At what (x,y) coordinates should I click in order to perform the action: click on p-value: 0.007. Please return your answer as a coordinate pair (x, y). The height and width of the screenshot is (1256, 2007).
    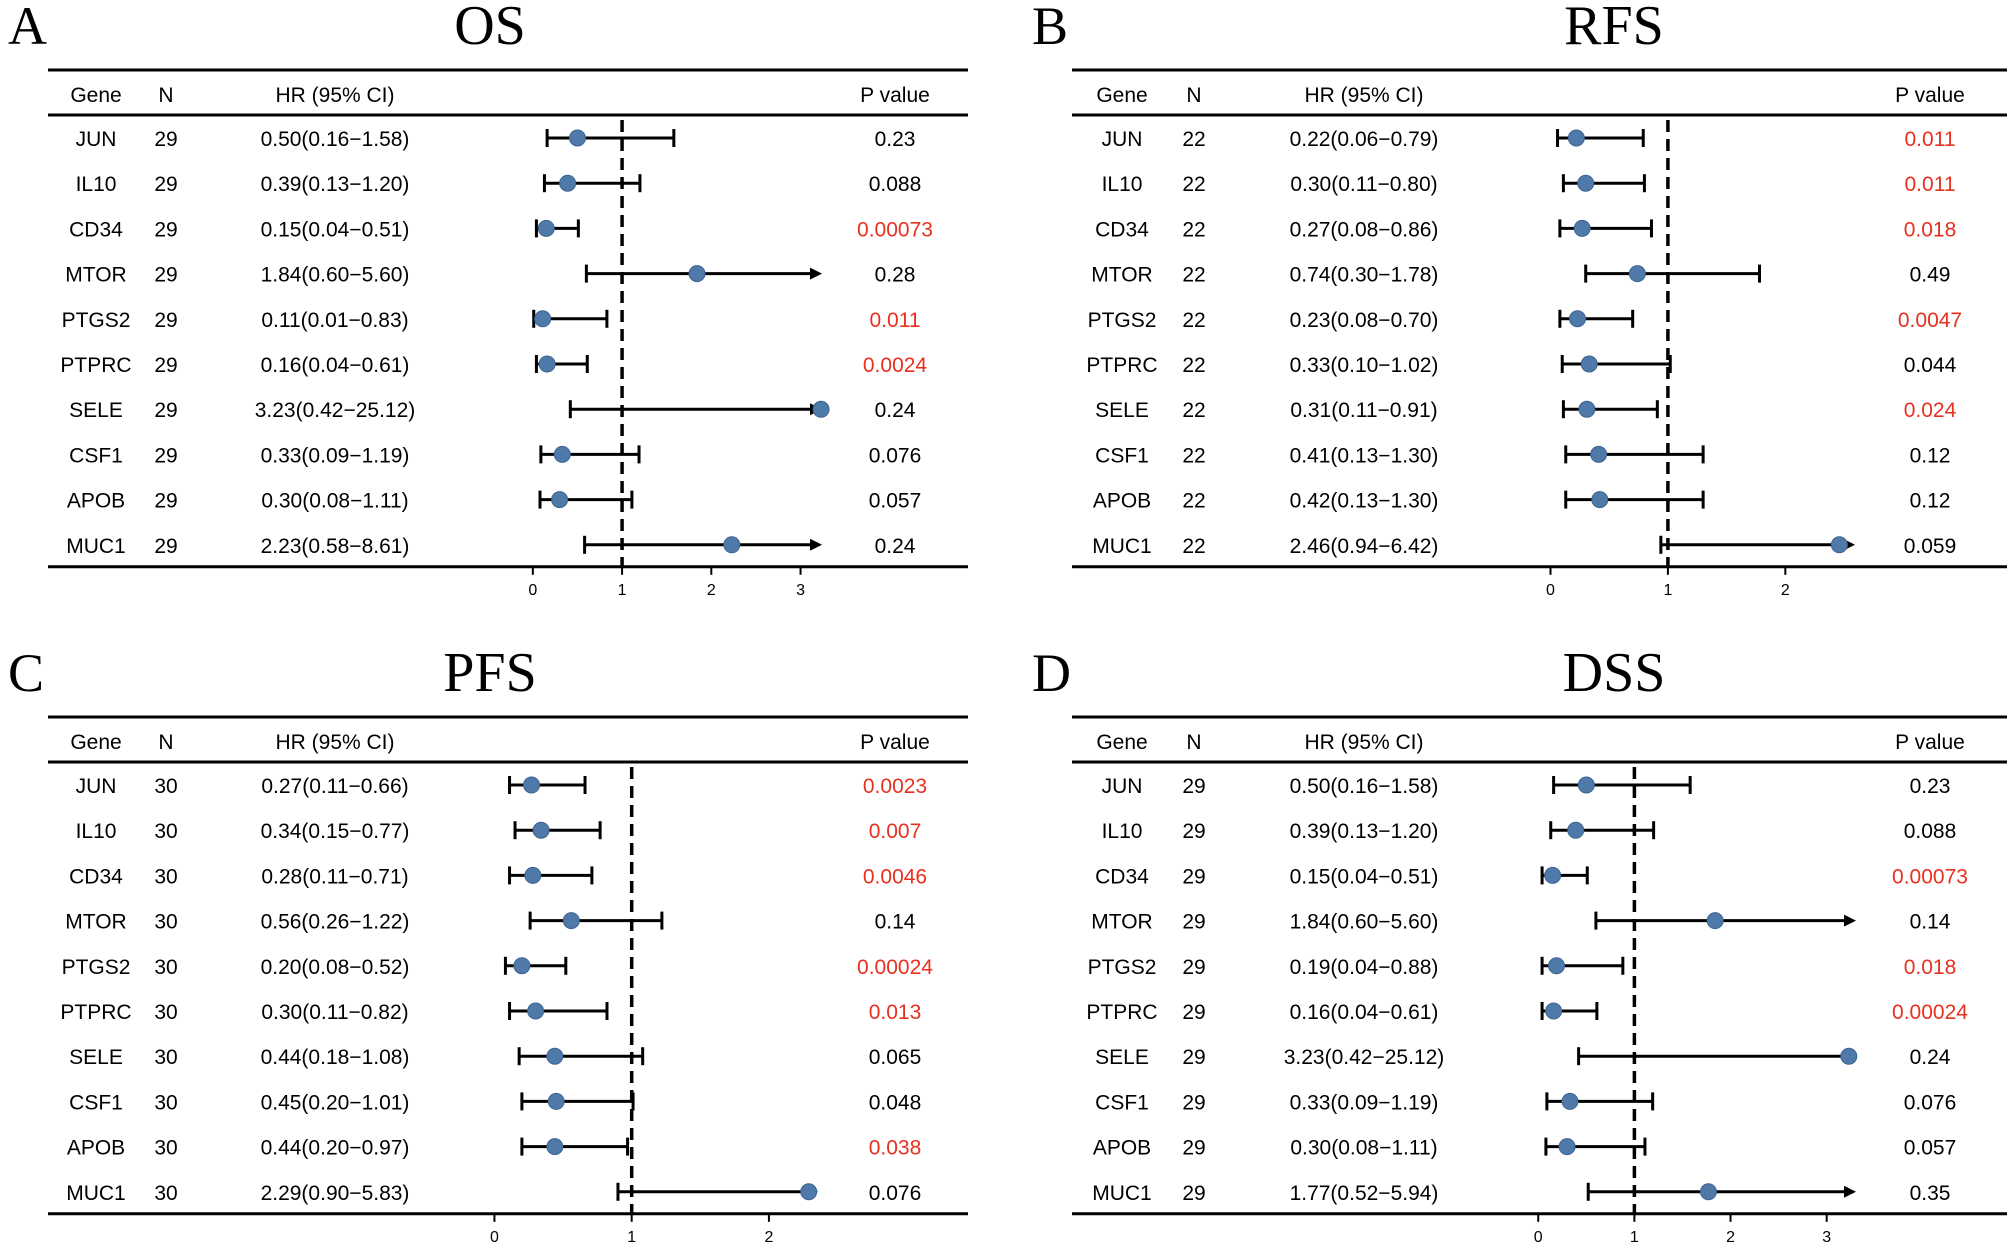
    Looking at the image, I should click on (895, 831).